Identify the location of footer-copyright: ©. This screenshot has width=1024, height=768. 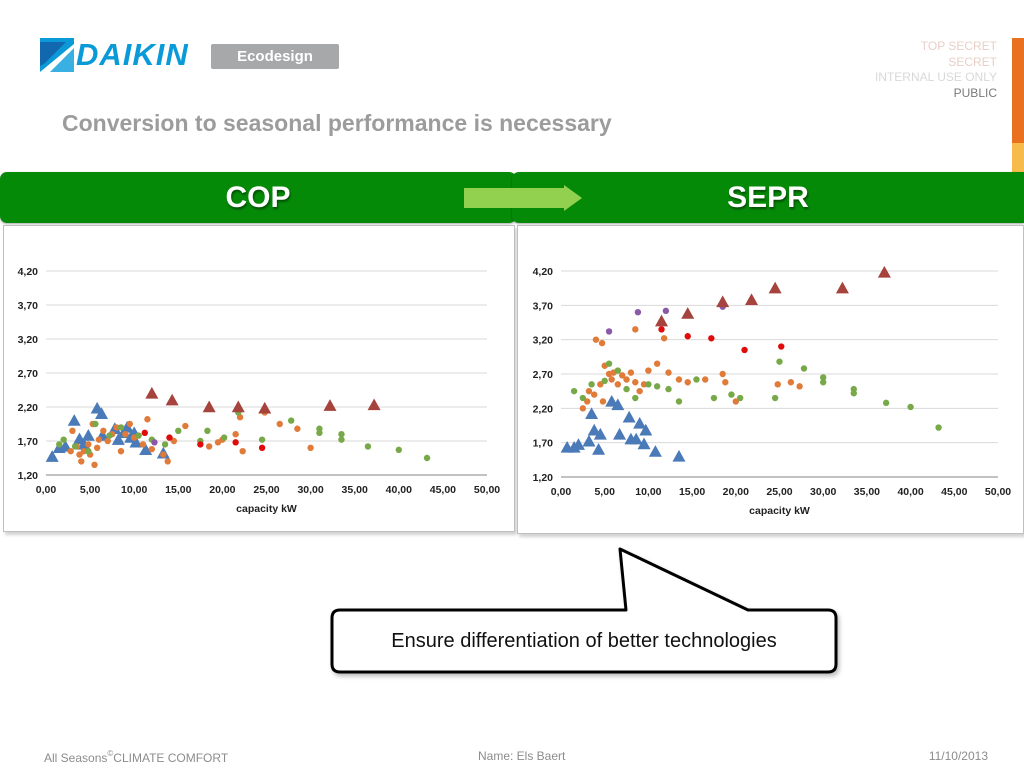
(110, 753).